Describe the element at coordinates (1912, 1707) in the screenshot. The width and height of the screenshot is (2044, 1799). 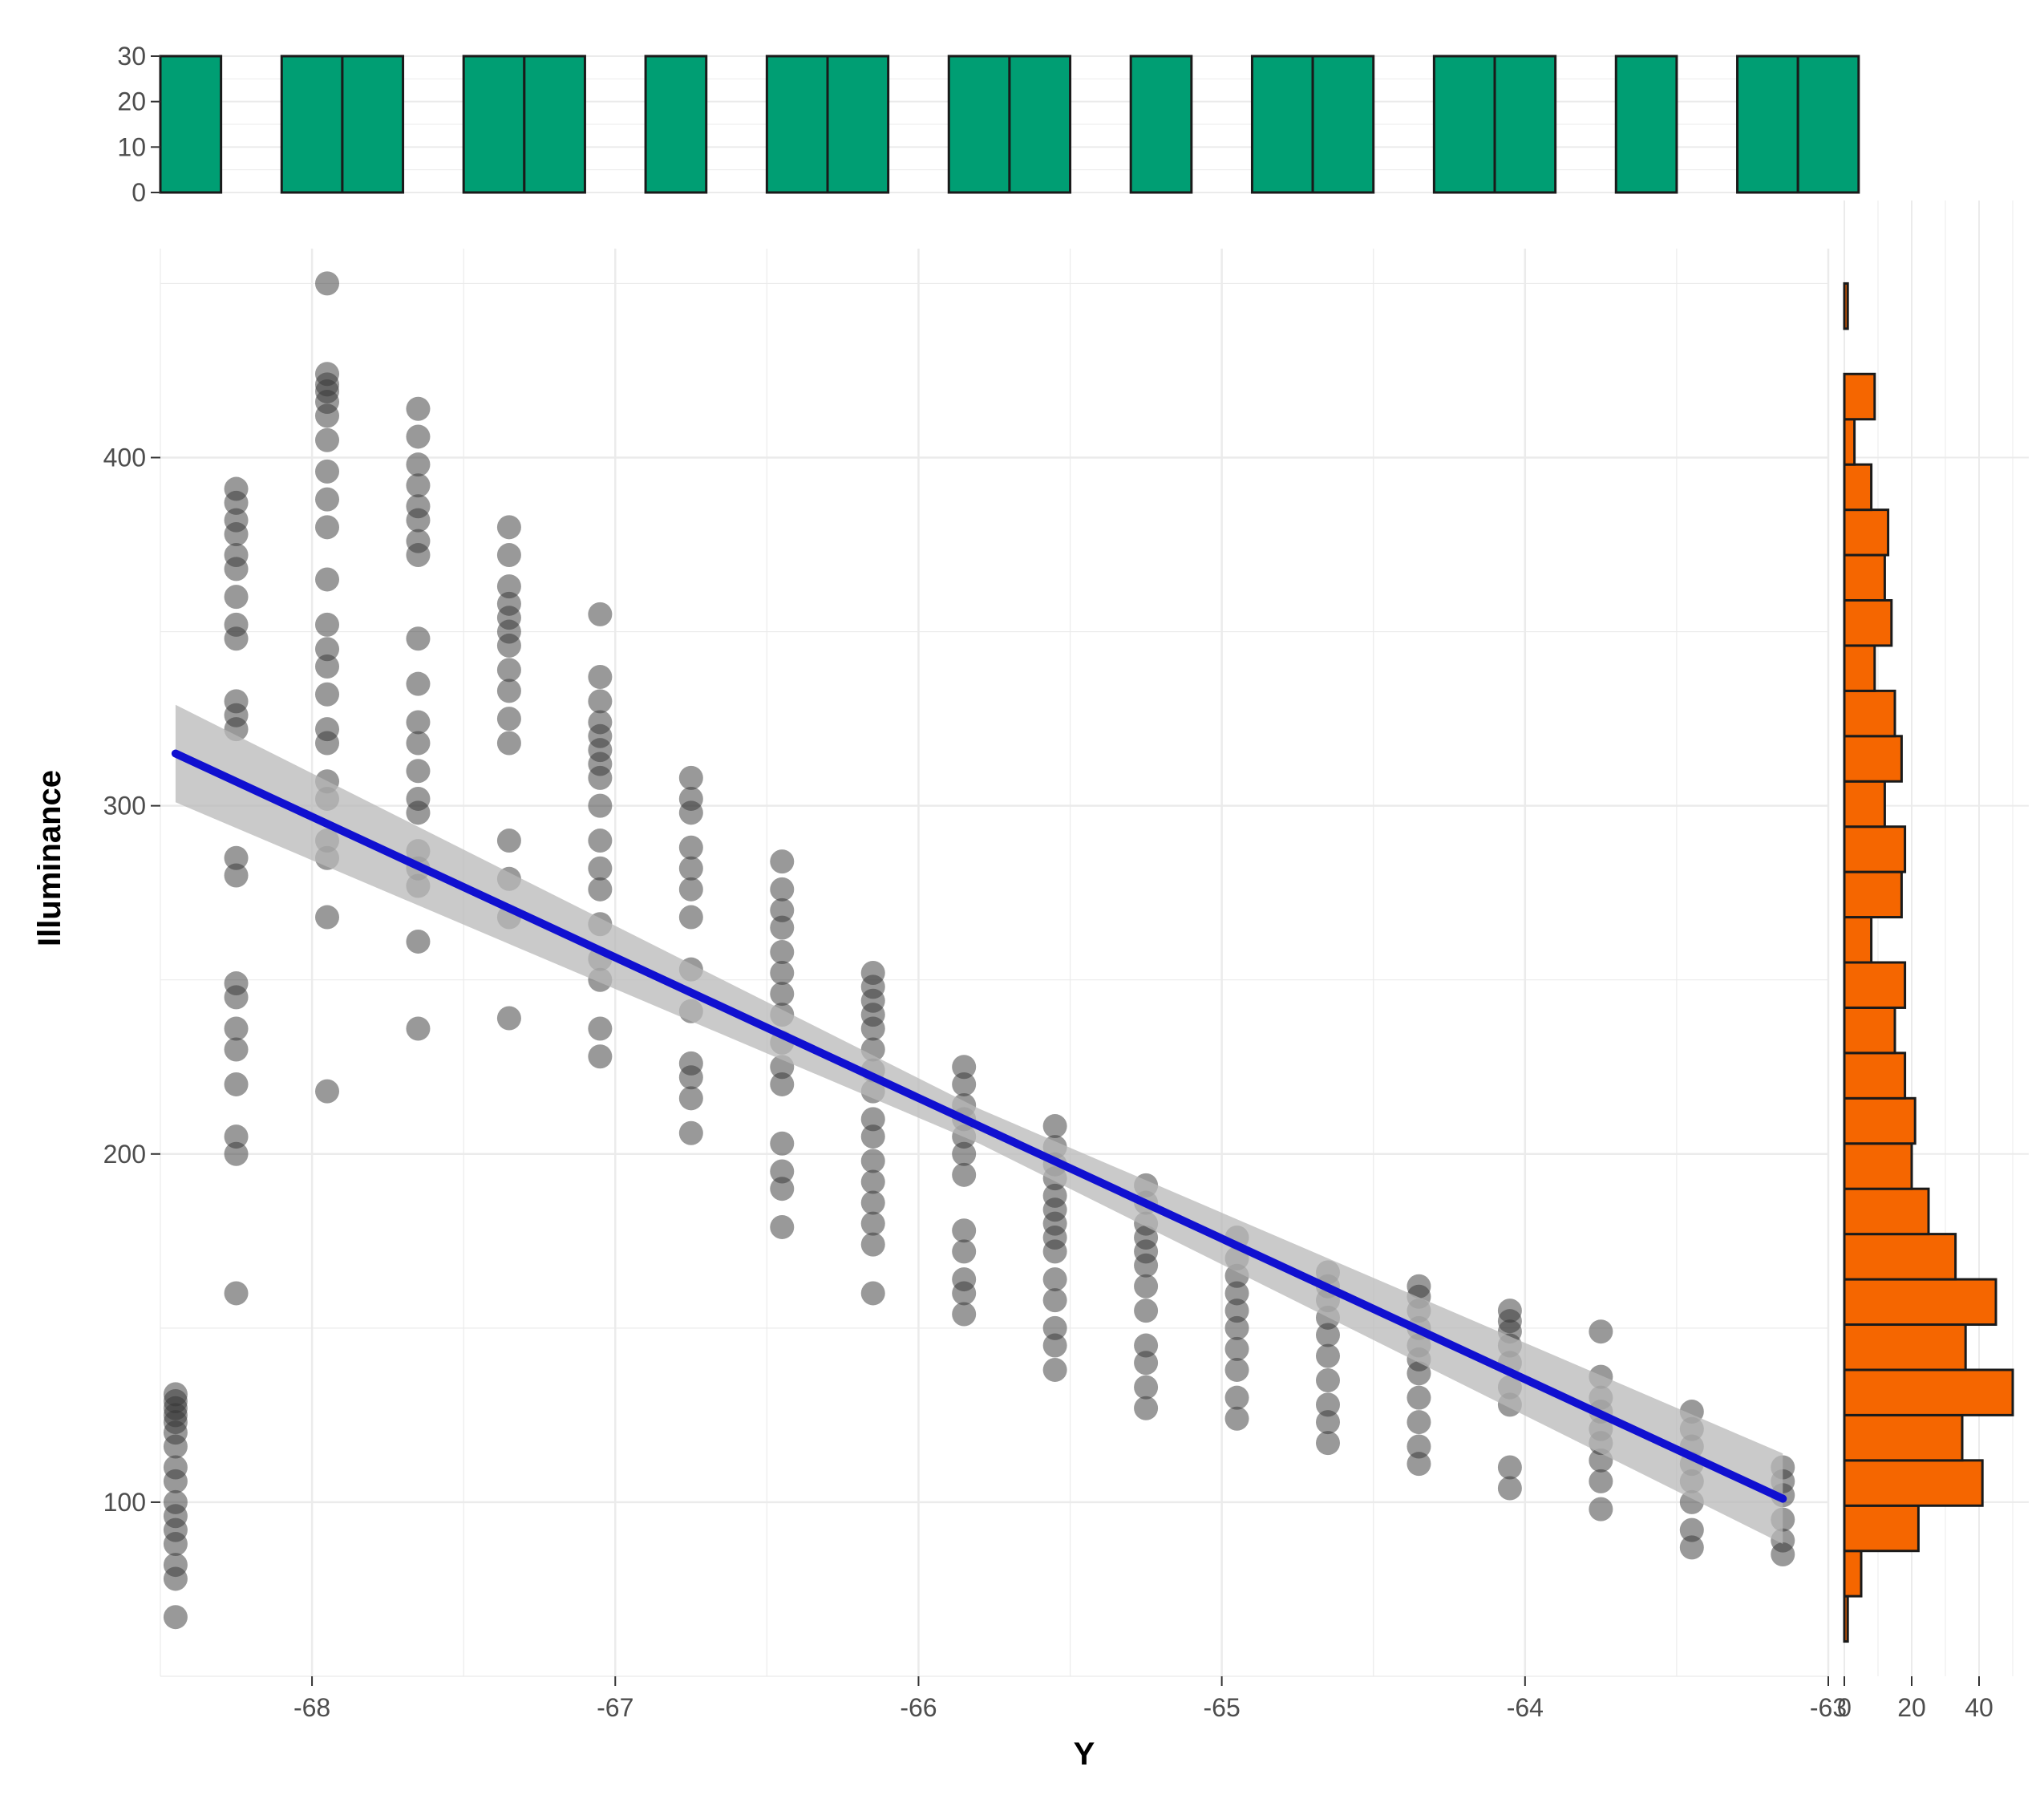
I see `right-x-tick-label: 20` at that location.